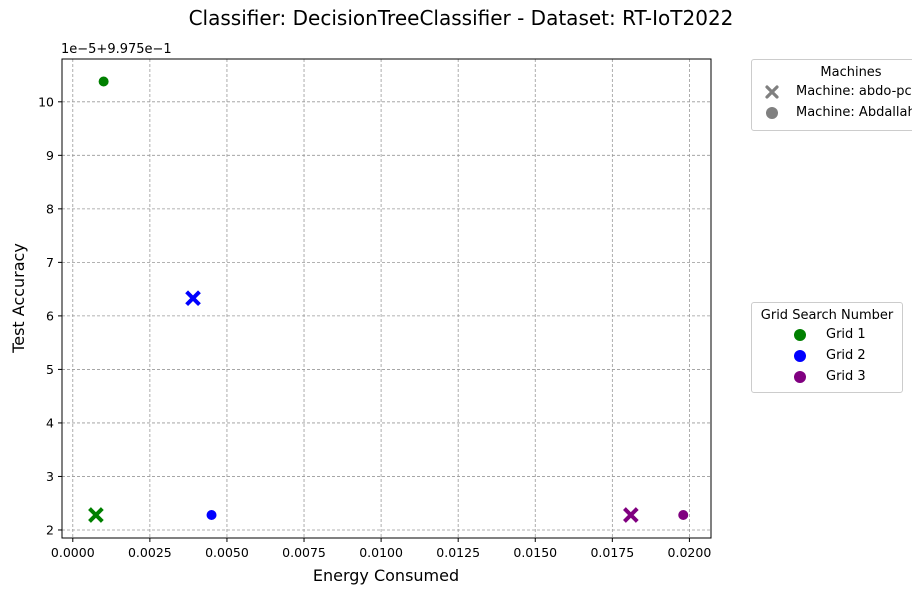  What do you see at coordinates (772, 92) in the screenshot?
I see `x-marker-icon` at bounding box center [772, 92].